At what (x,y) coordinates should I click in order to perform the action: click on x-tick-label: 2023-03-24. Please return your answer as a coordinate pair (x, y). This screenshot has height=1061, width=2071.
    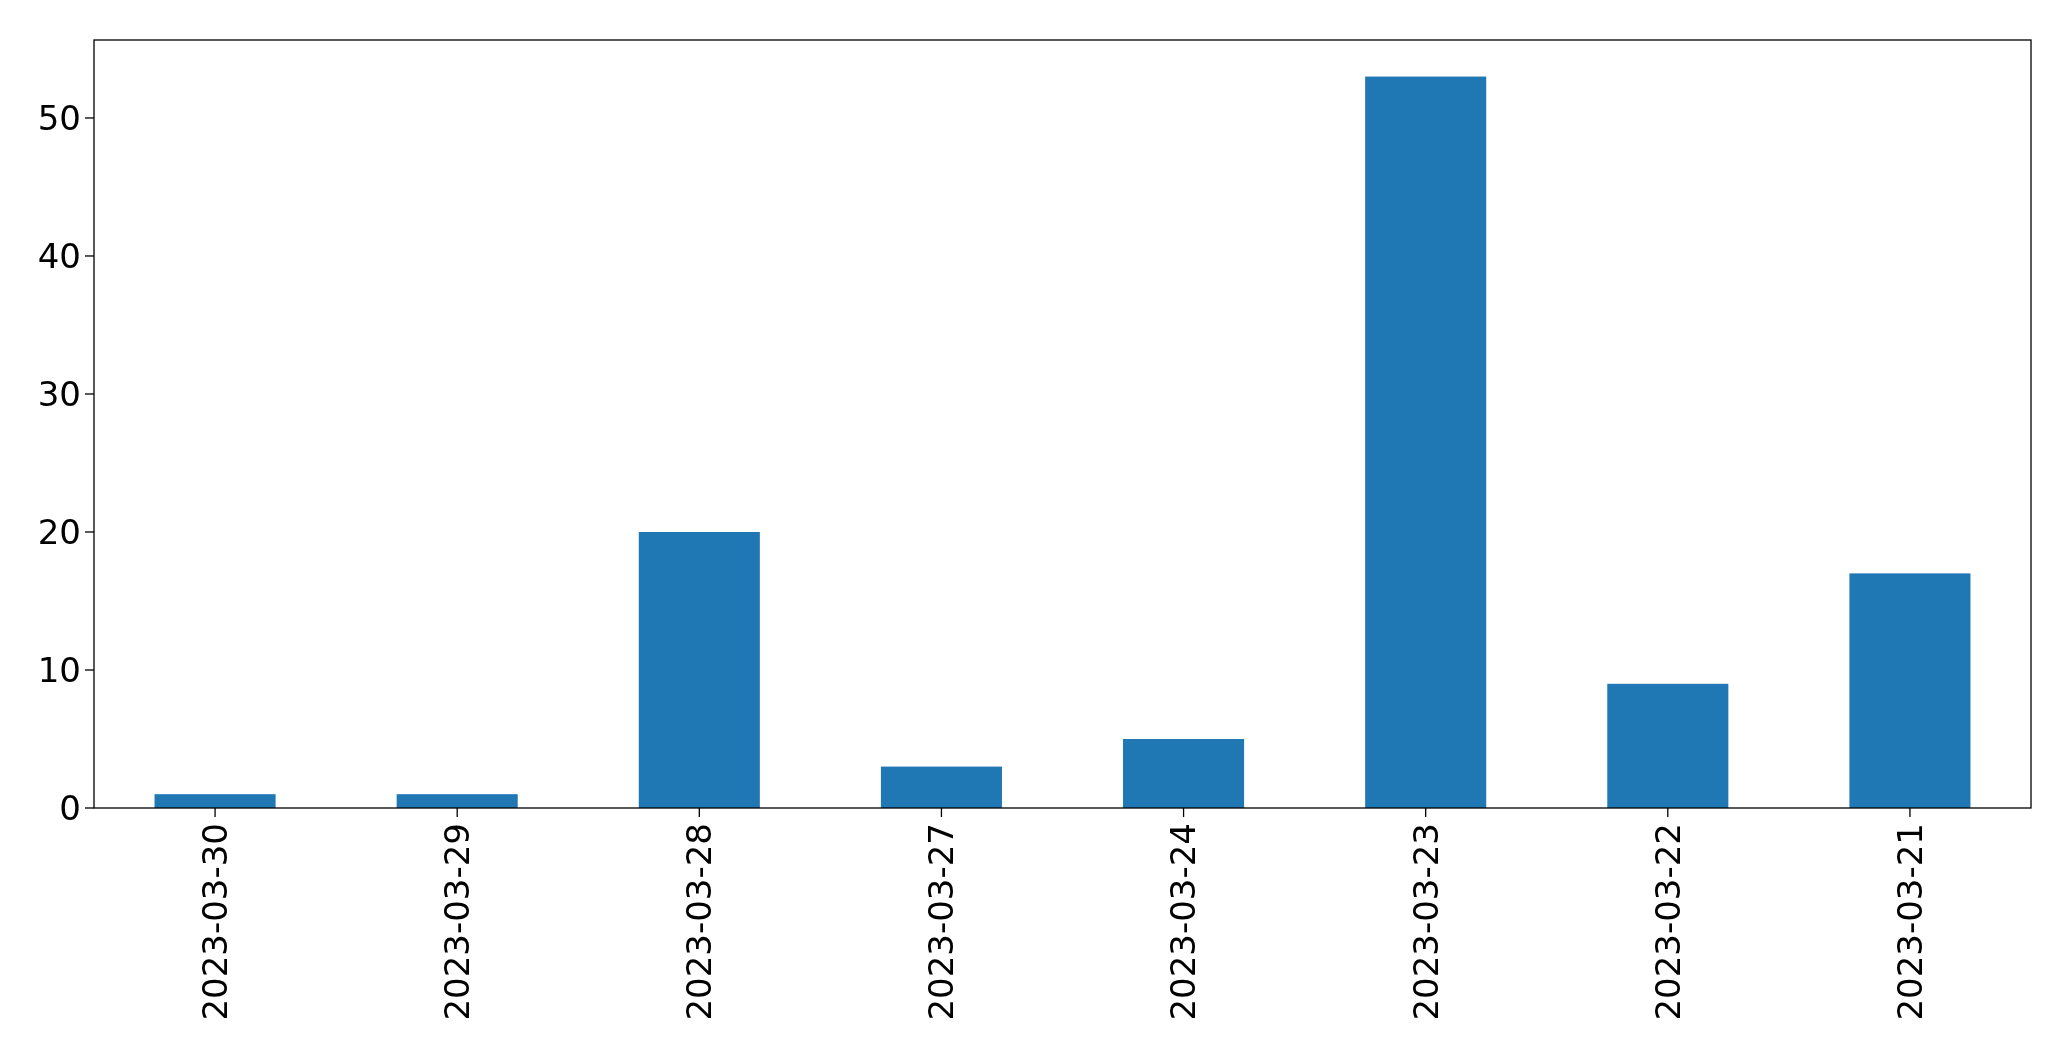
    Looking at the image, I should click on (1183, 922).